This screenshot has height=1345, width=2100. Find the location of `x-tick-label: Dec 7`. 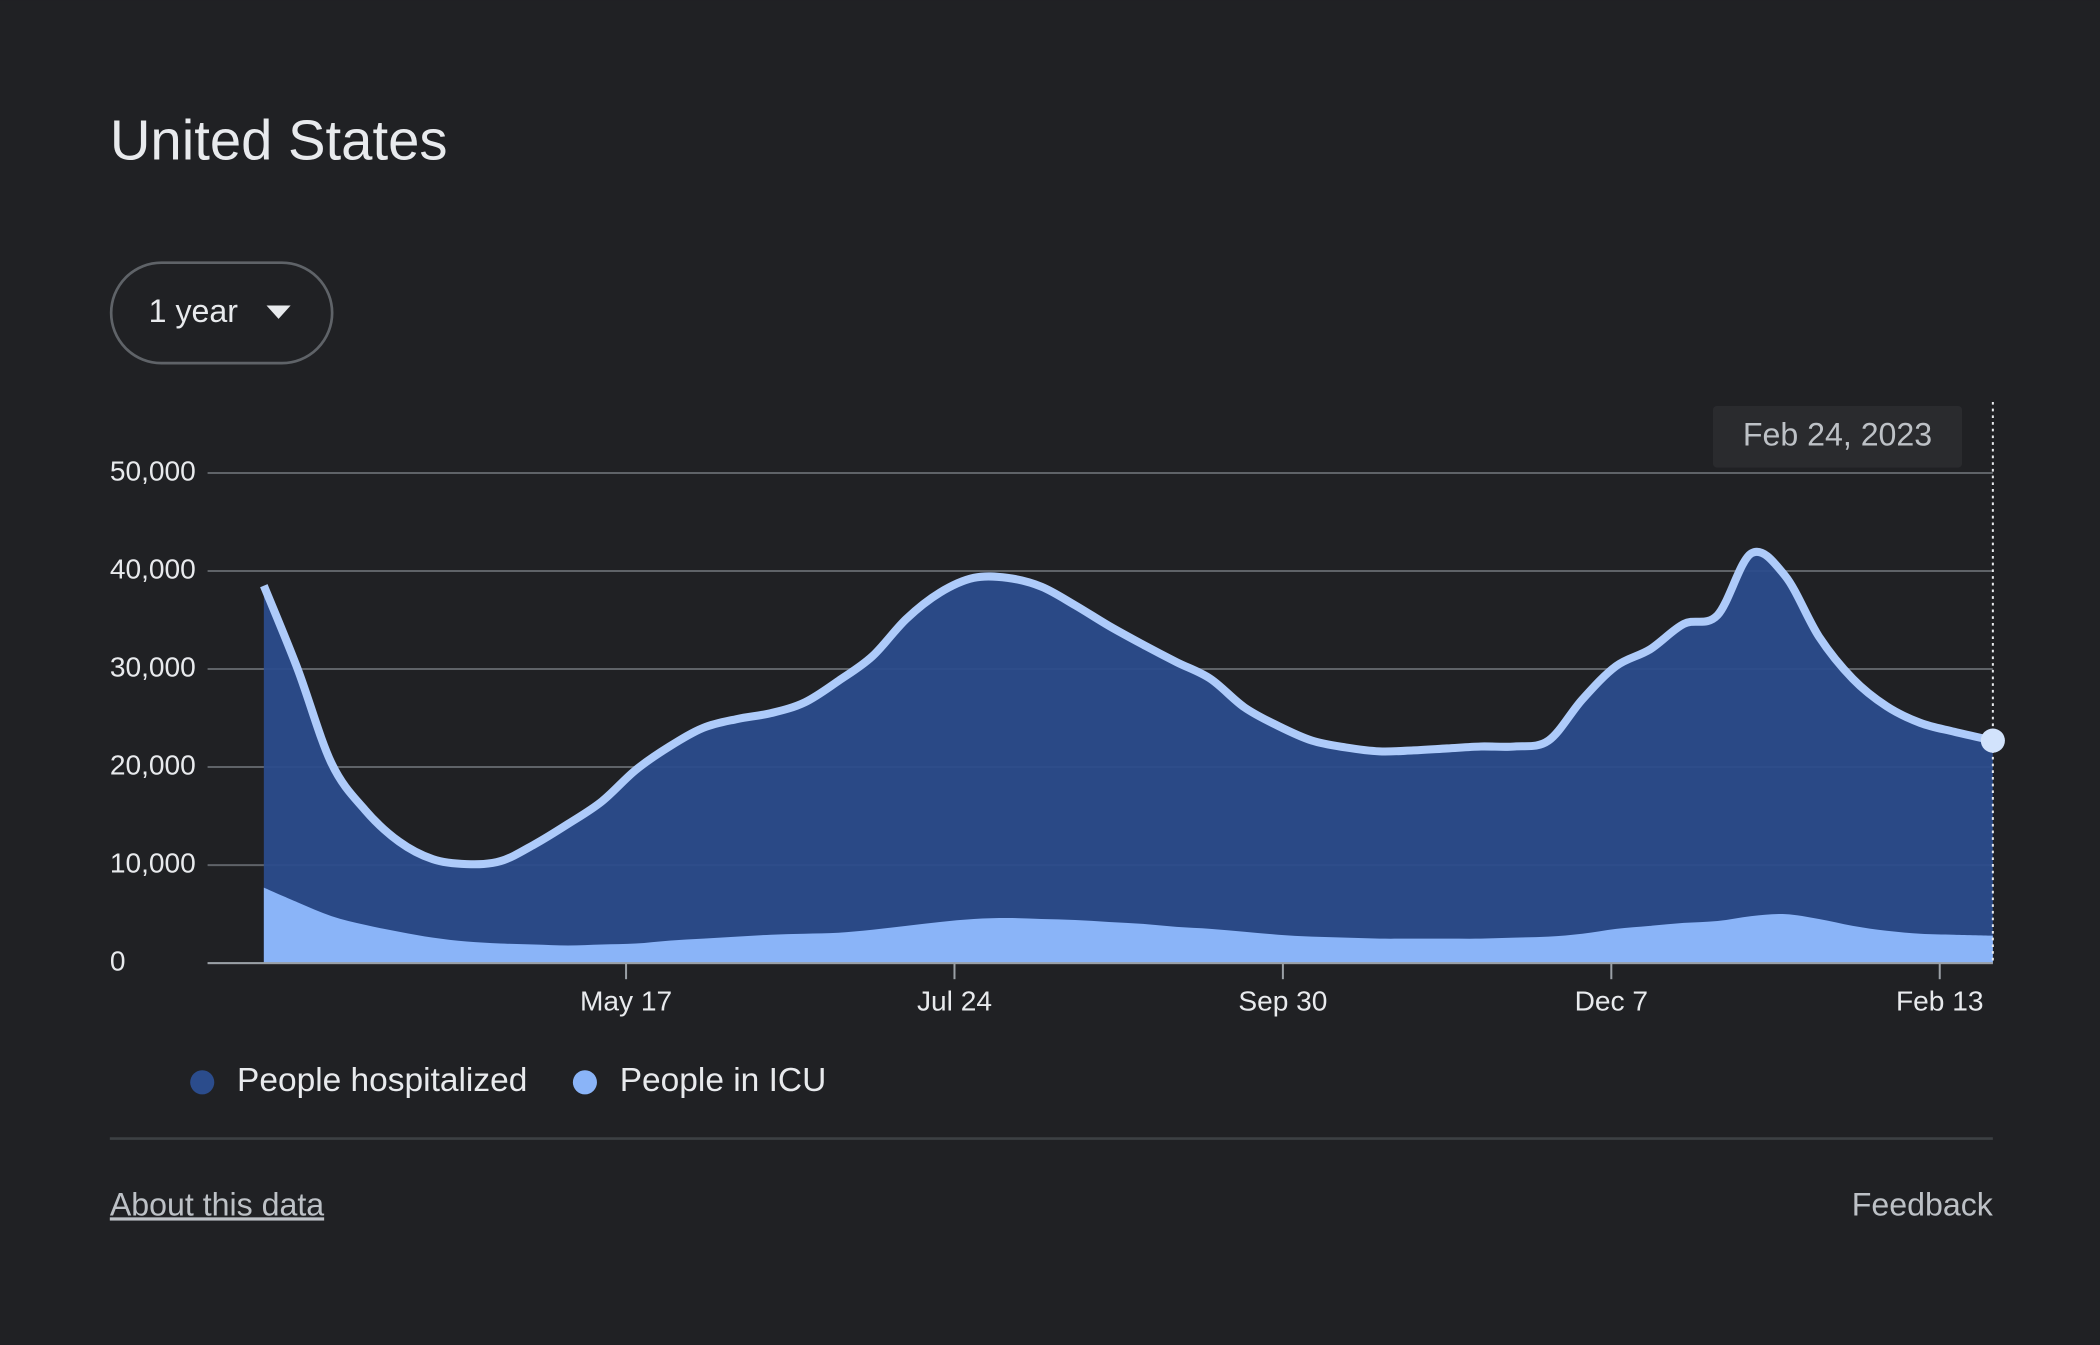

x-tick-label: Dec 7 is located at coordinates (1611, 1001).